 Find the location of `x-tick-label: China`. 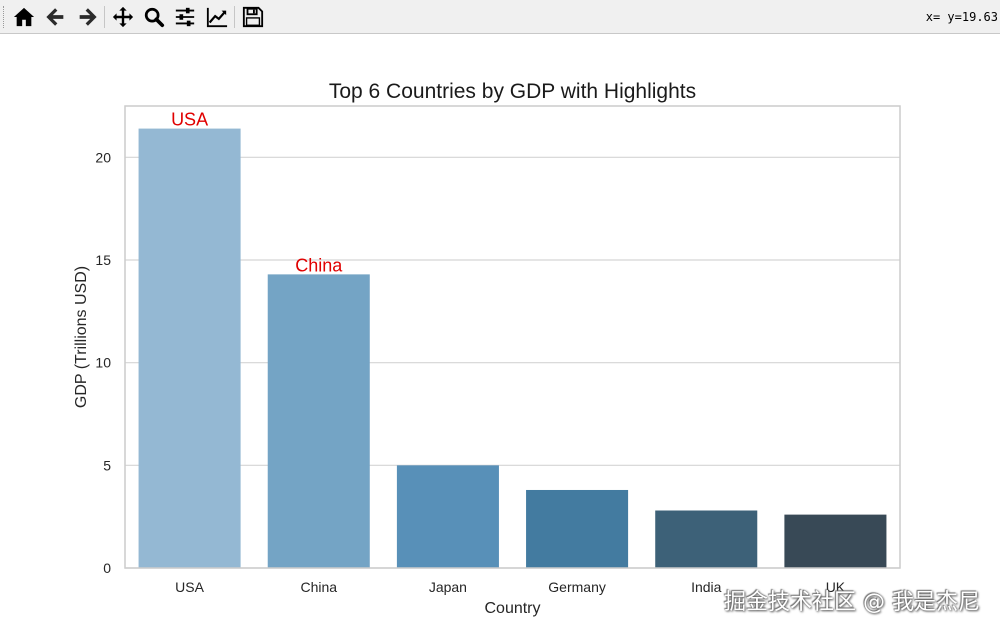

x-tick-label: China is located at coordinates (318, 587).